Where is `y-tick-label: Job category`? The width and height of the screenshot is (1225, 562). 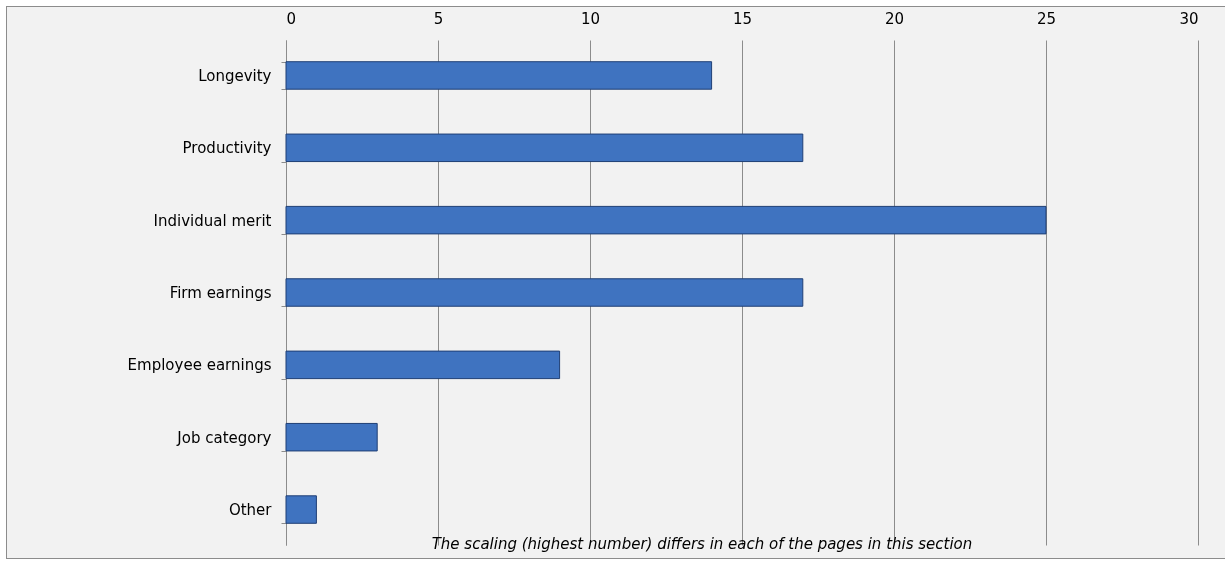 y-tick-label: Job category is located at coordinates (224, 437).